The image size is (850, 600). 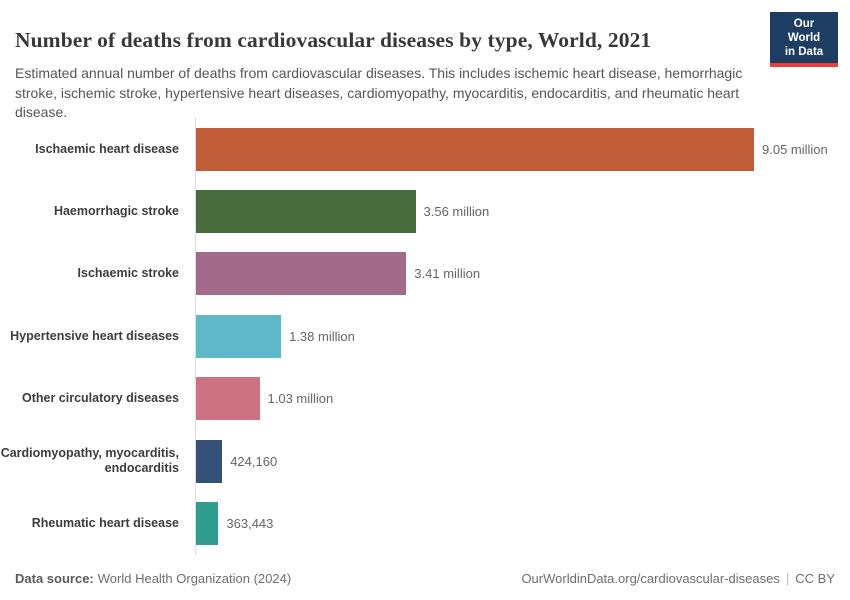 I want to click on bar-value-label: 3.56 million, so click(x=456, y=212).